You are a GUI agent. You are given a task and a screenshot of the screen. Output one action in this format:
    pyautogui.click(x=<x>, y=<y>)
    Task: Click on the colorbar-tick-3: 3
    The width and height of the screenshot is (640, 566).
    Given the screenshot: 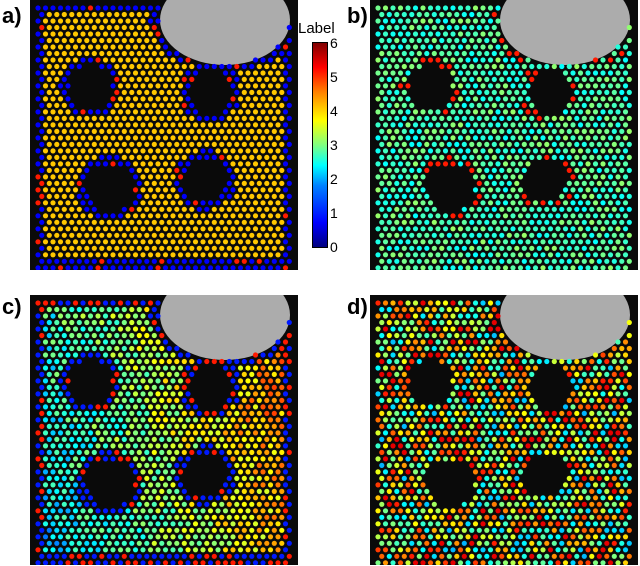 What is the action you would take?
    pyautogui.click(x=334, y=145)
    